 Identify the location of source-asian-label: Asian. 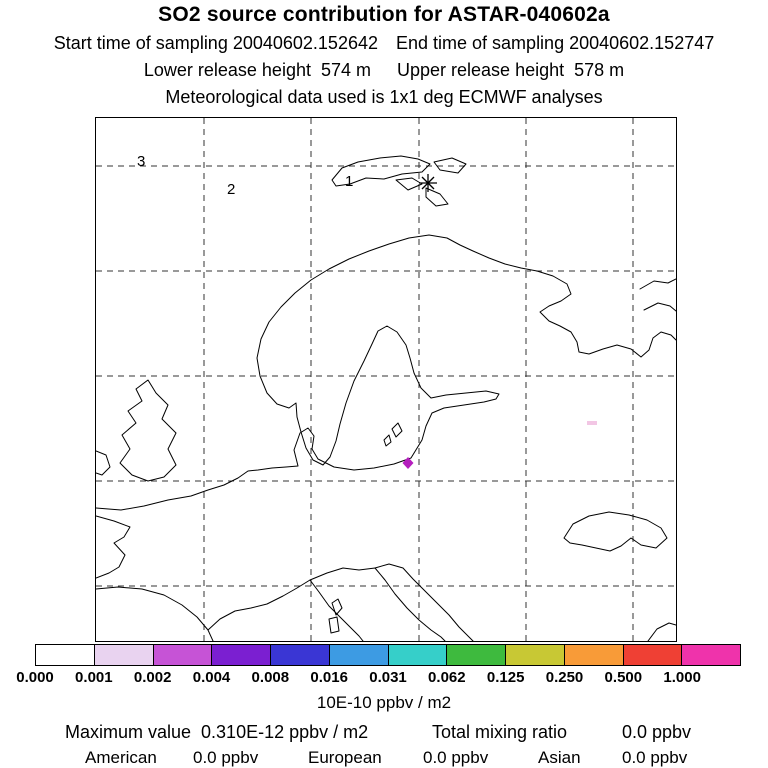
(559, 757).